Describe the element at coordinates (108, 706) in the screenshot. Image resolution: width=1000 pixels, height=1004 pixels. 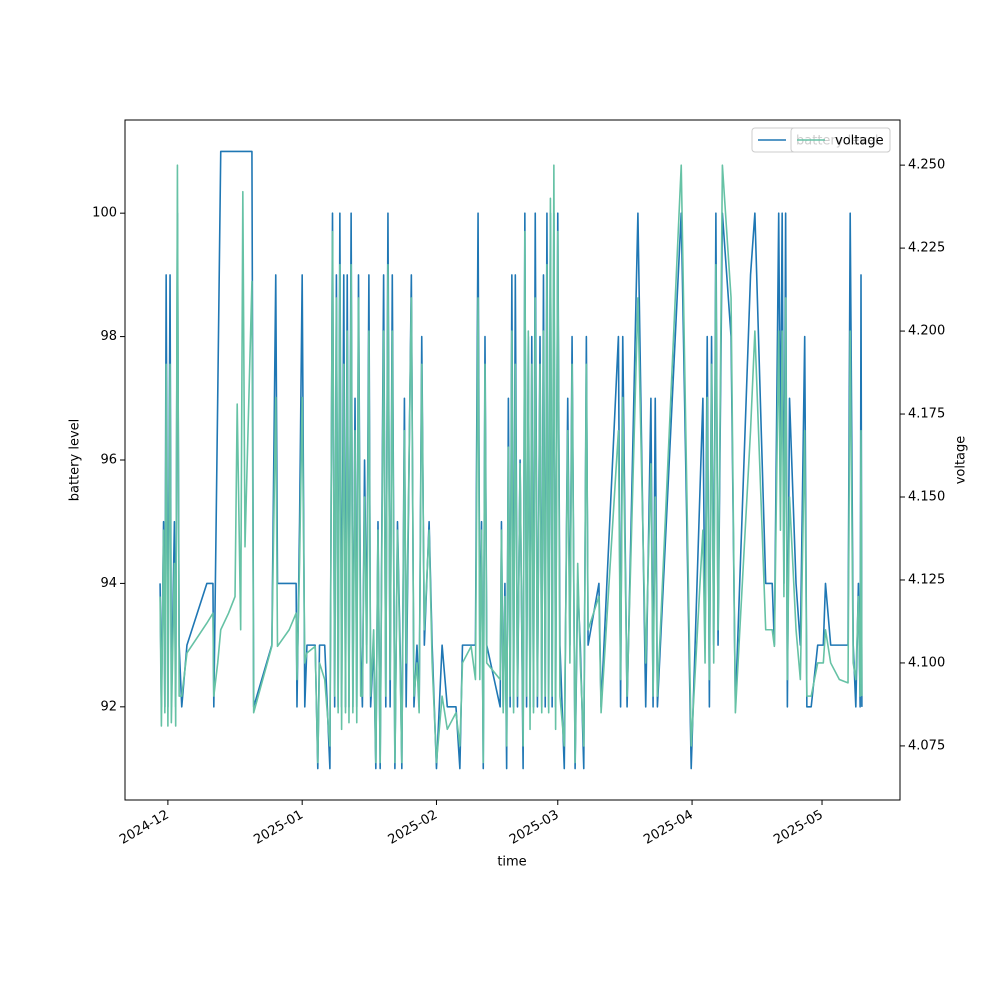
I see `y-tick-label: 92` at that location.